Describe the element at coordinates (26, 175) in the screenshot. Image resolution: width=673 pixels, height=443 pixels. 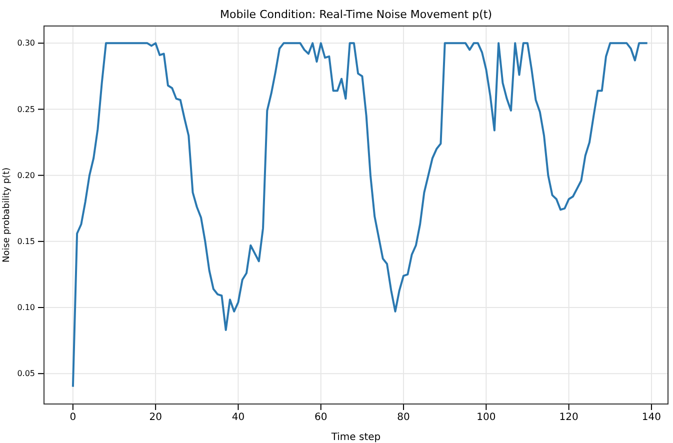
I see `y-tick-label: 0.20` at that location.